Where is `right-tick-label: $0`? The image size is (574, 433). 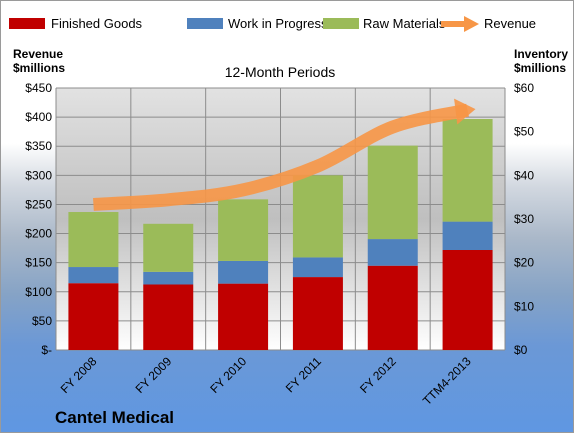
right-tick-label: $0 is located at coordinates (521, 350).